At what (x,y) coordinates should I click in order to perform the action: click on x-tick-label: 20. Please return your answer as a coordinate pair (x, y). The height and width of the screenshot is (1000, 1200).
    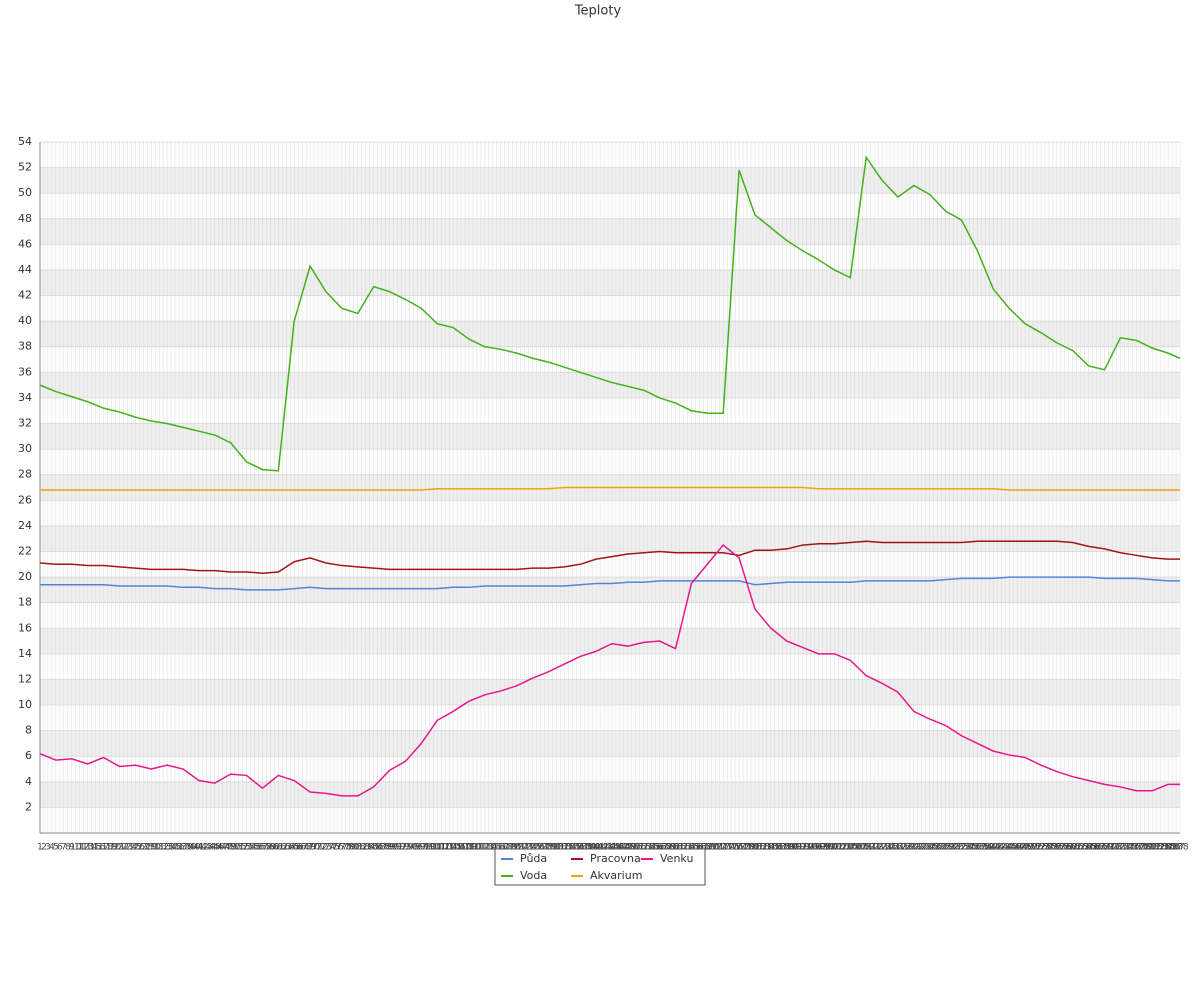
    Looking at the image, I should click on (116, 848).